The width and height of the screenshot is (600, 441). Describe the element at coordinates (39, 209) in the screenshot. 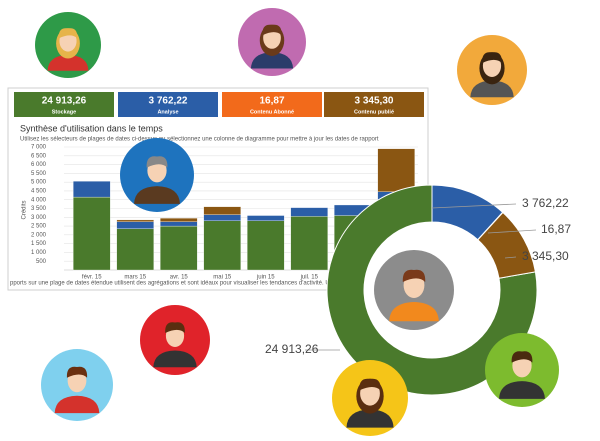

I see `y-tick-label: 3 500` at that location.